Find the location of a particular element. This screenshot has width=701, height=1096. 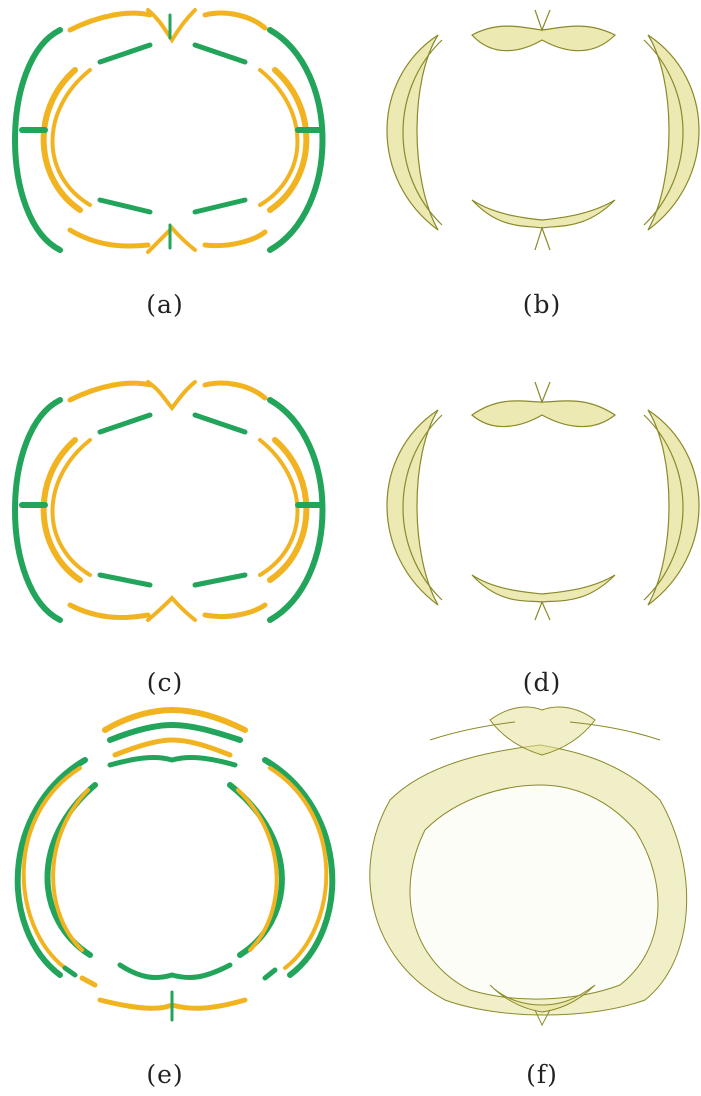

panel-d: (d) is located at coordinates (525, 533).